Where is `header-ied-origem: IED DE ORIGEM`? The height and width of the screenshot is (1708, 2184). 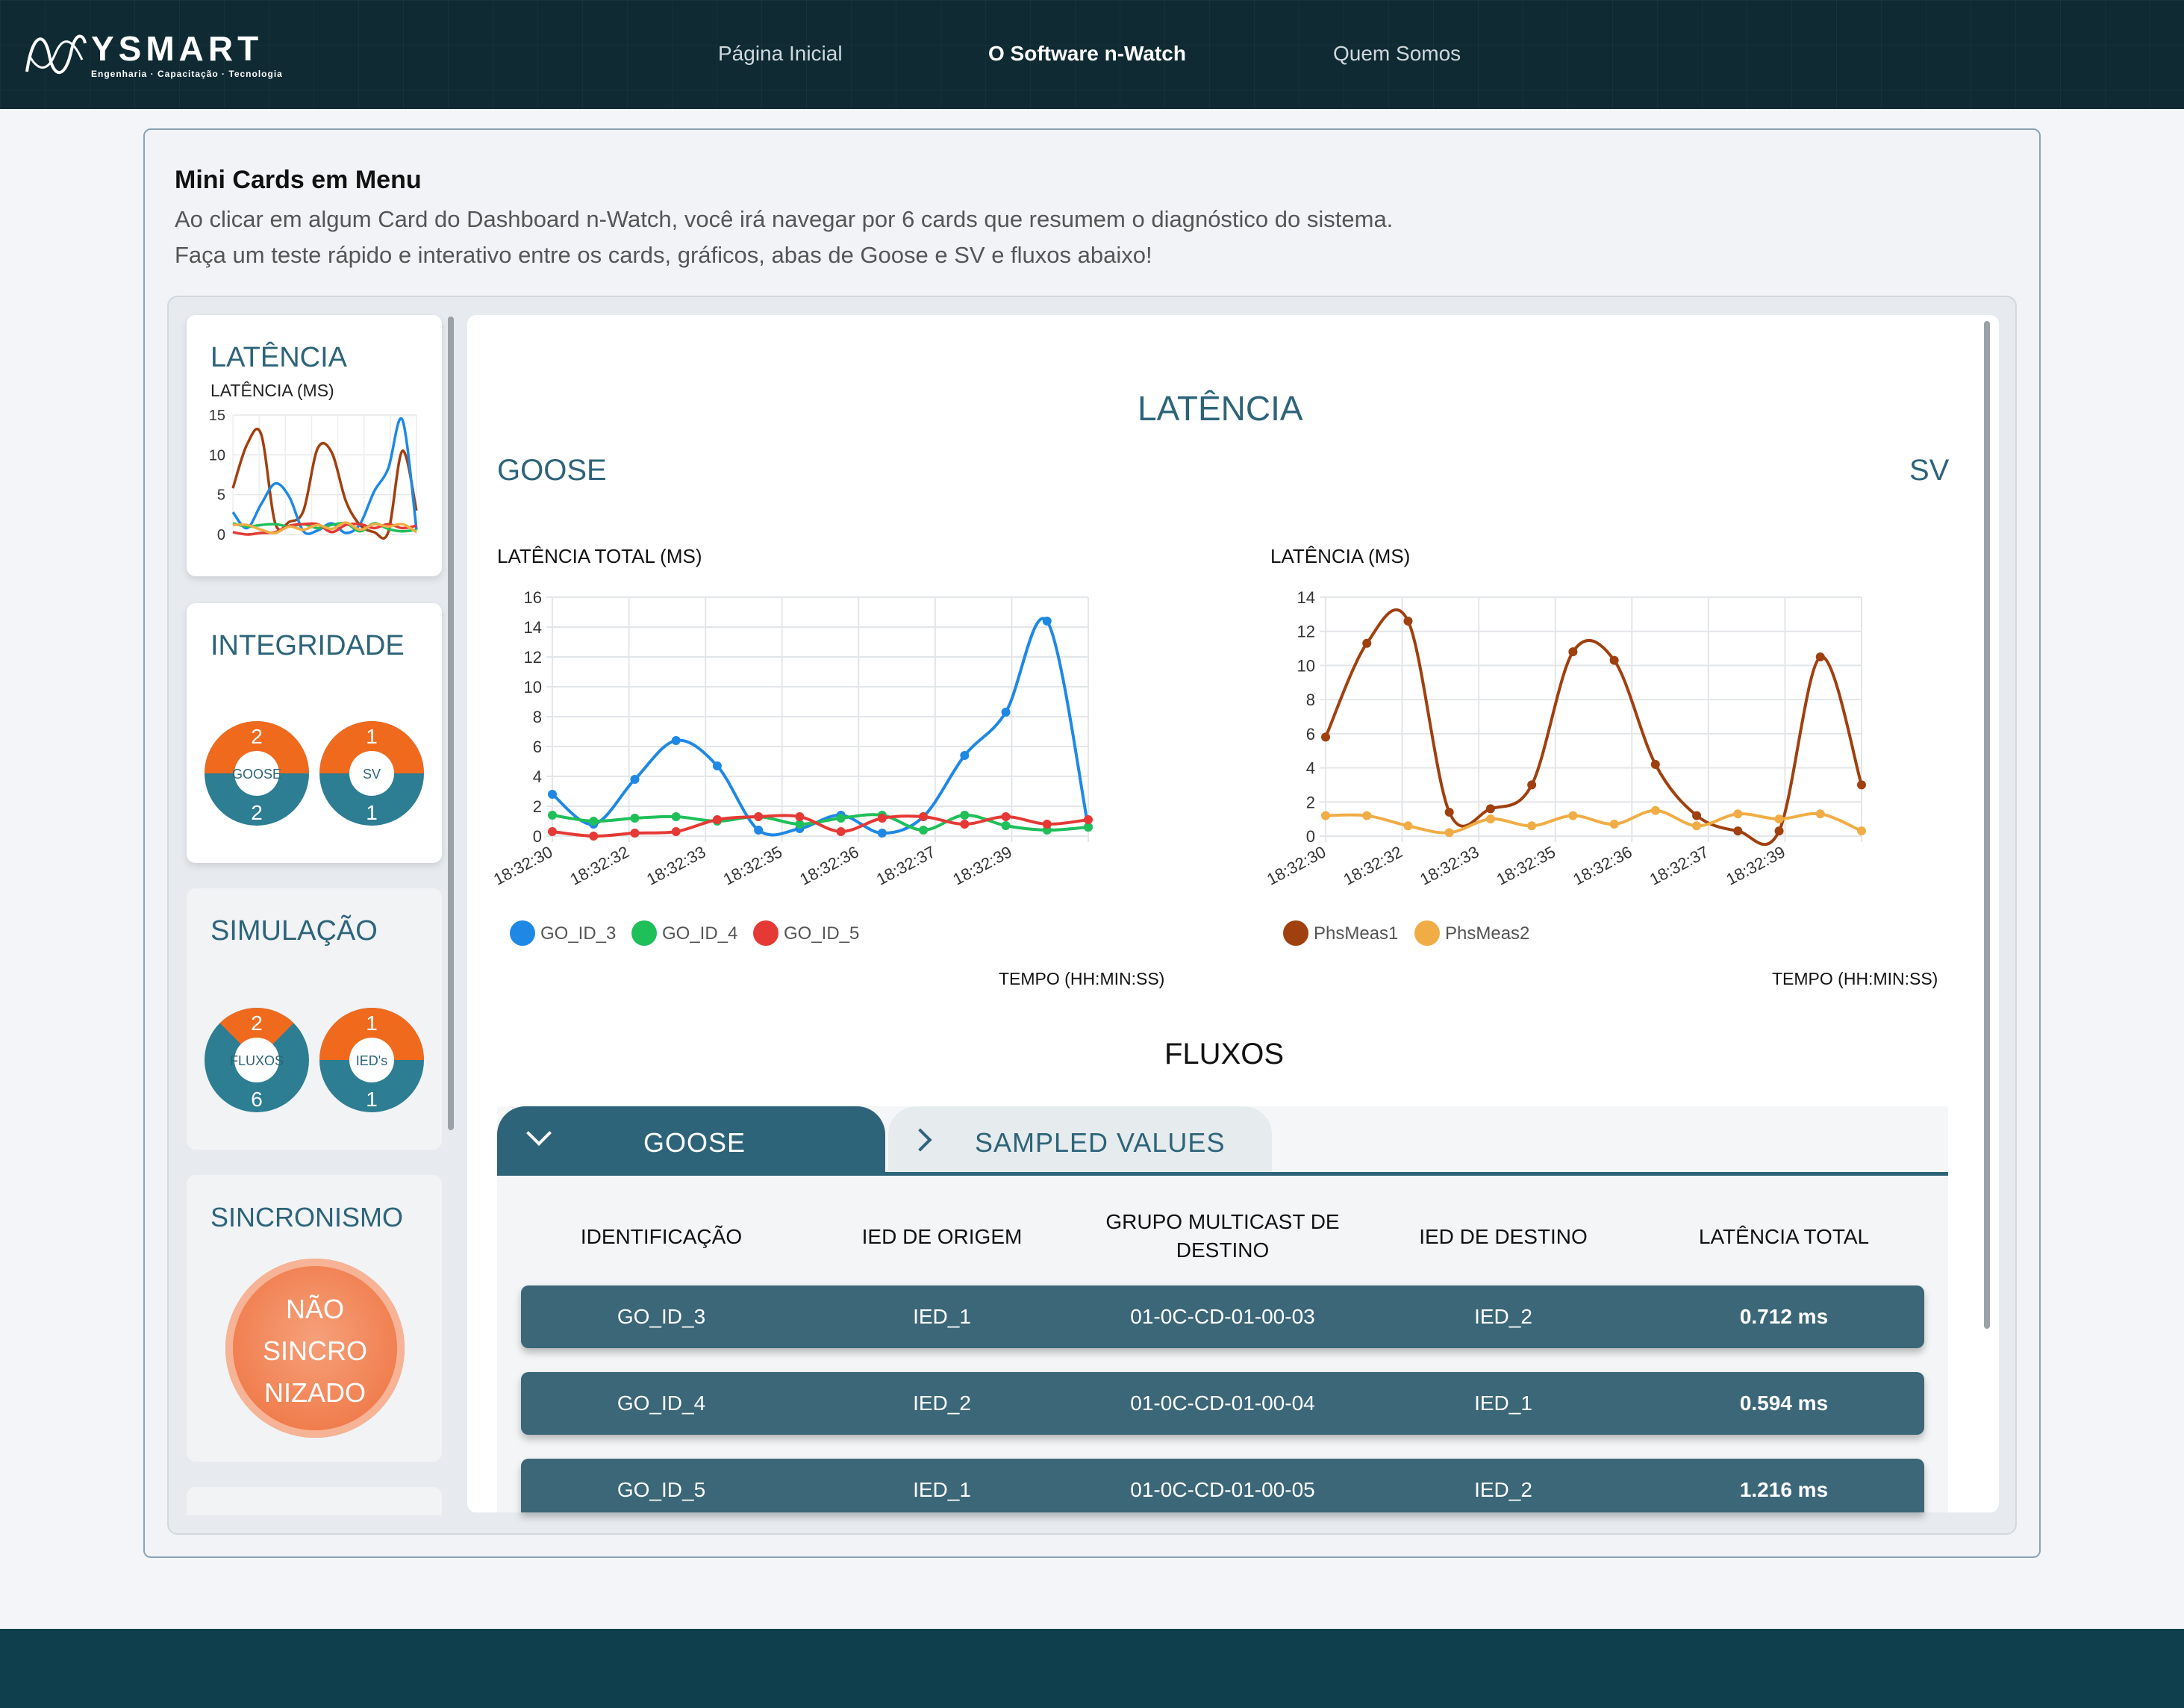
header-ied-origem: IED DE ORIGEM is located at coordinates (942, 1236).